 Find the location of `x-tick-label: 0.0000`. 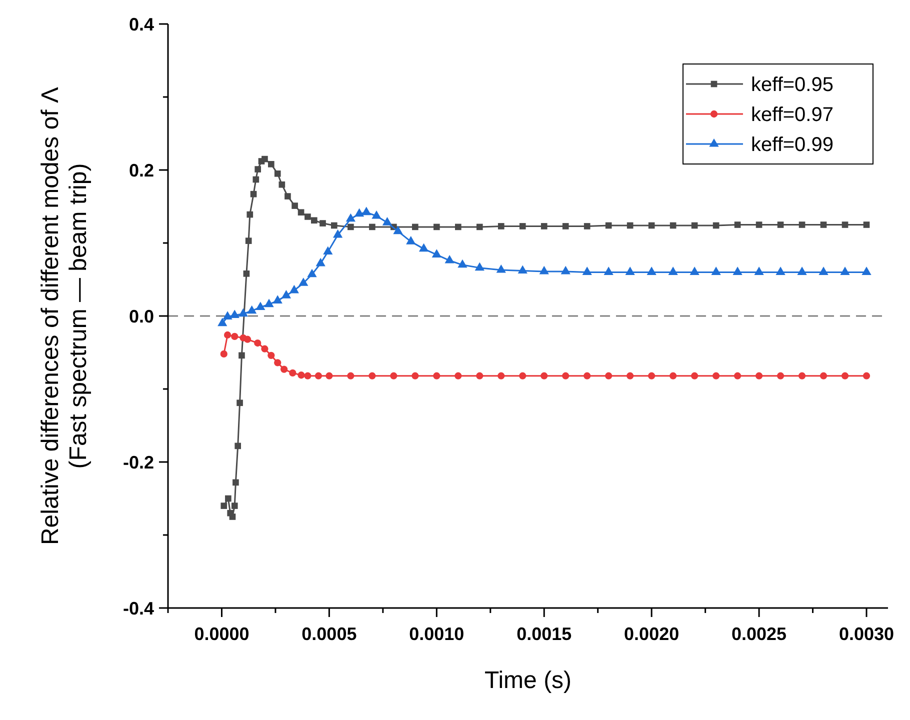

x-tick-label: 0.0000 is located at coordinates (222, 634).